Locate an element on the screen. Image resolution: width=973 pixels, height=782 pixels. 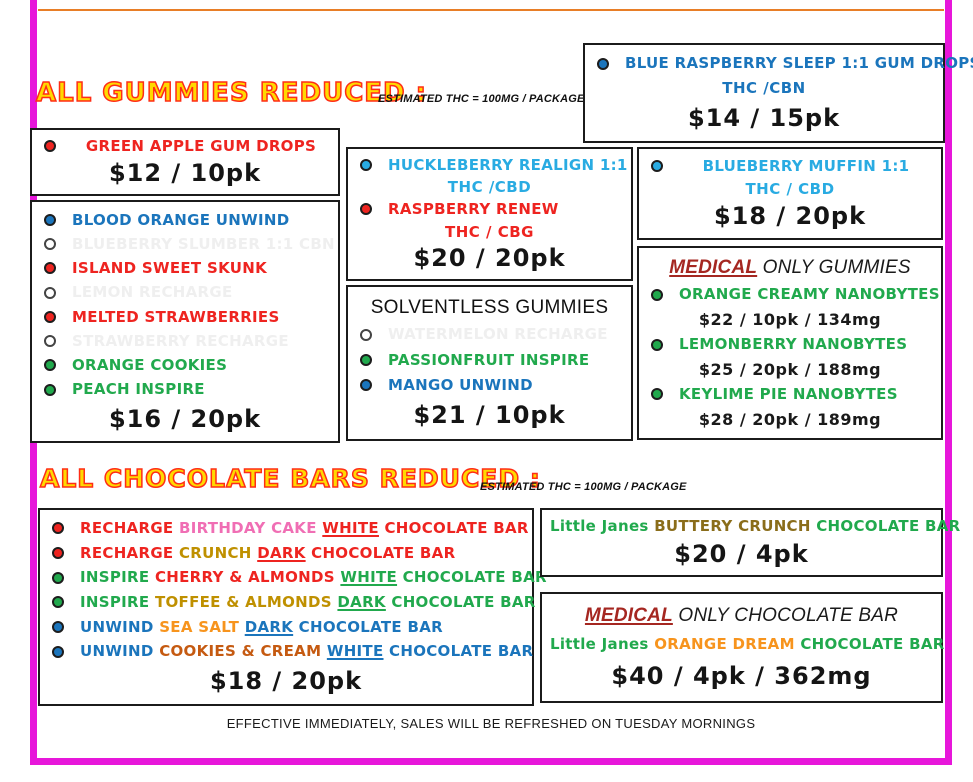
text-segment: BUTTERY CRUNCH is located at coordinates (735, 526).